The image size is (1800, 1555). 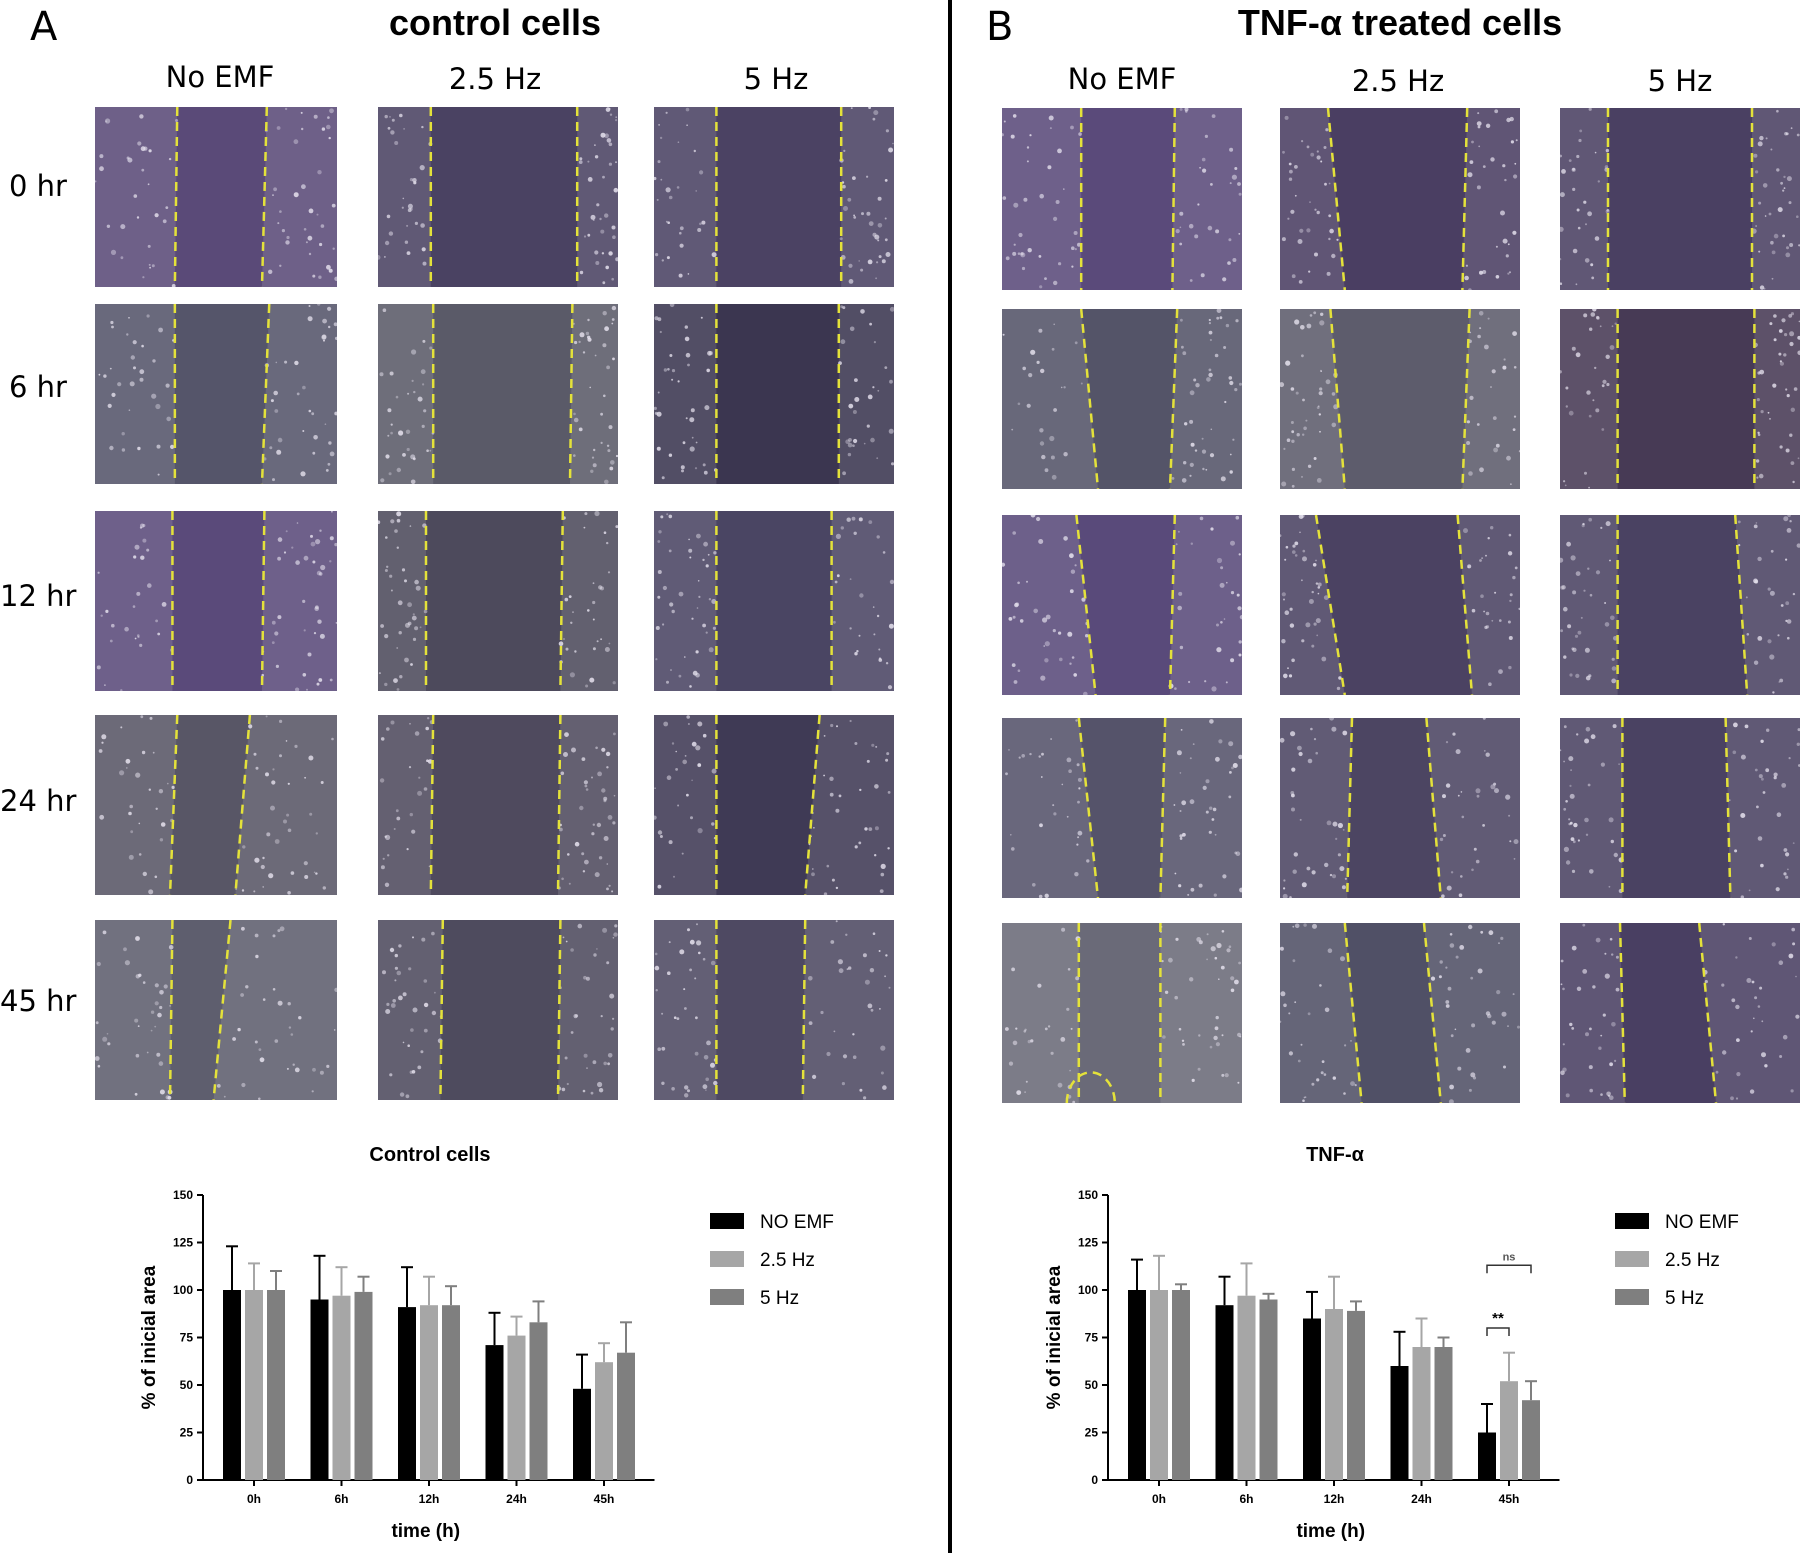 I want to click on chart-title: Control cells, so click(x=429, y=1155).